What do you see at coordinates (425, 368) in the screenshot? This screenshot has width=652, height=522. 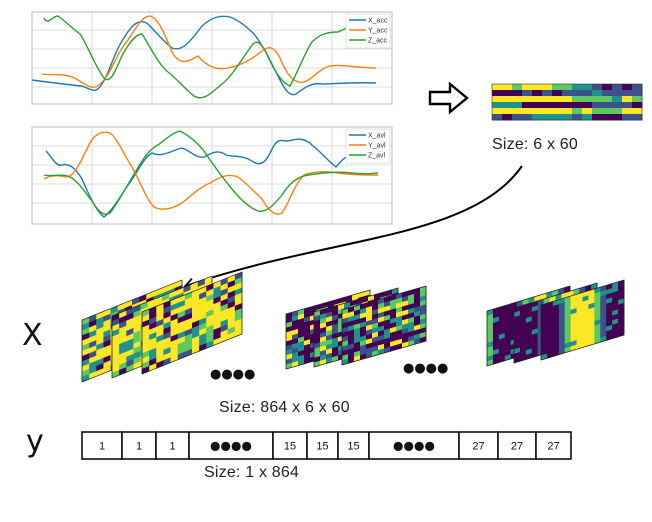 I see `ellipsis-dots: ●●●●` at bounding box center [425, 368].